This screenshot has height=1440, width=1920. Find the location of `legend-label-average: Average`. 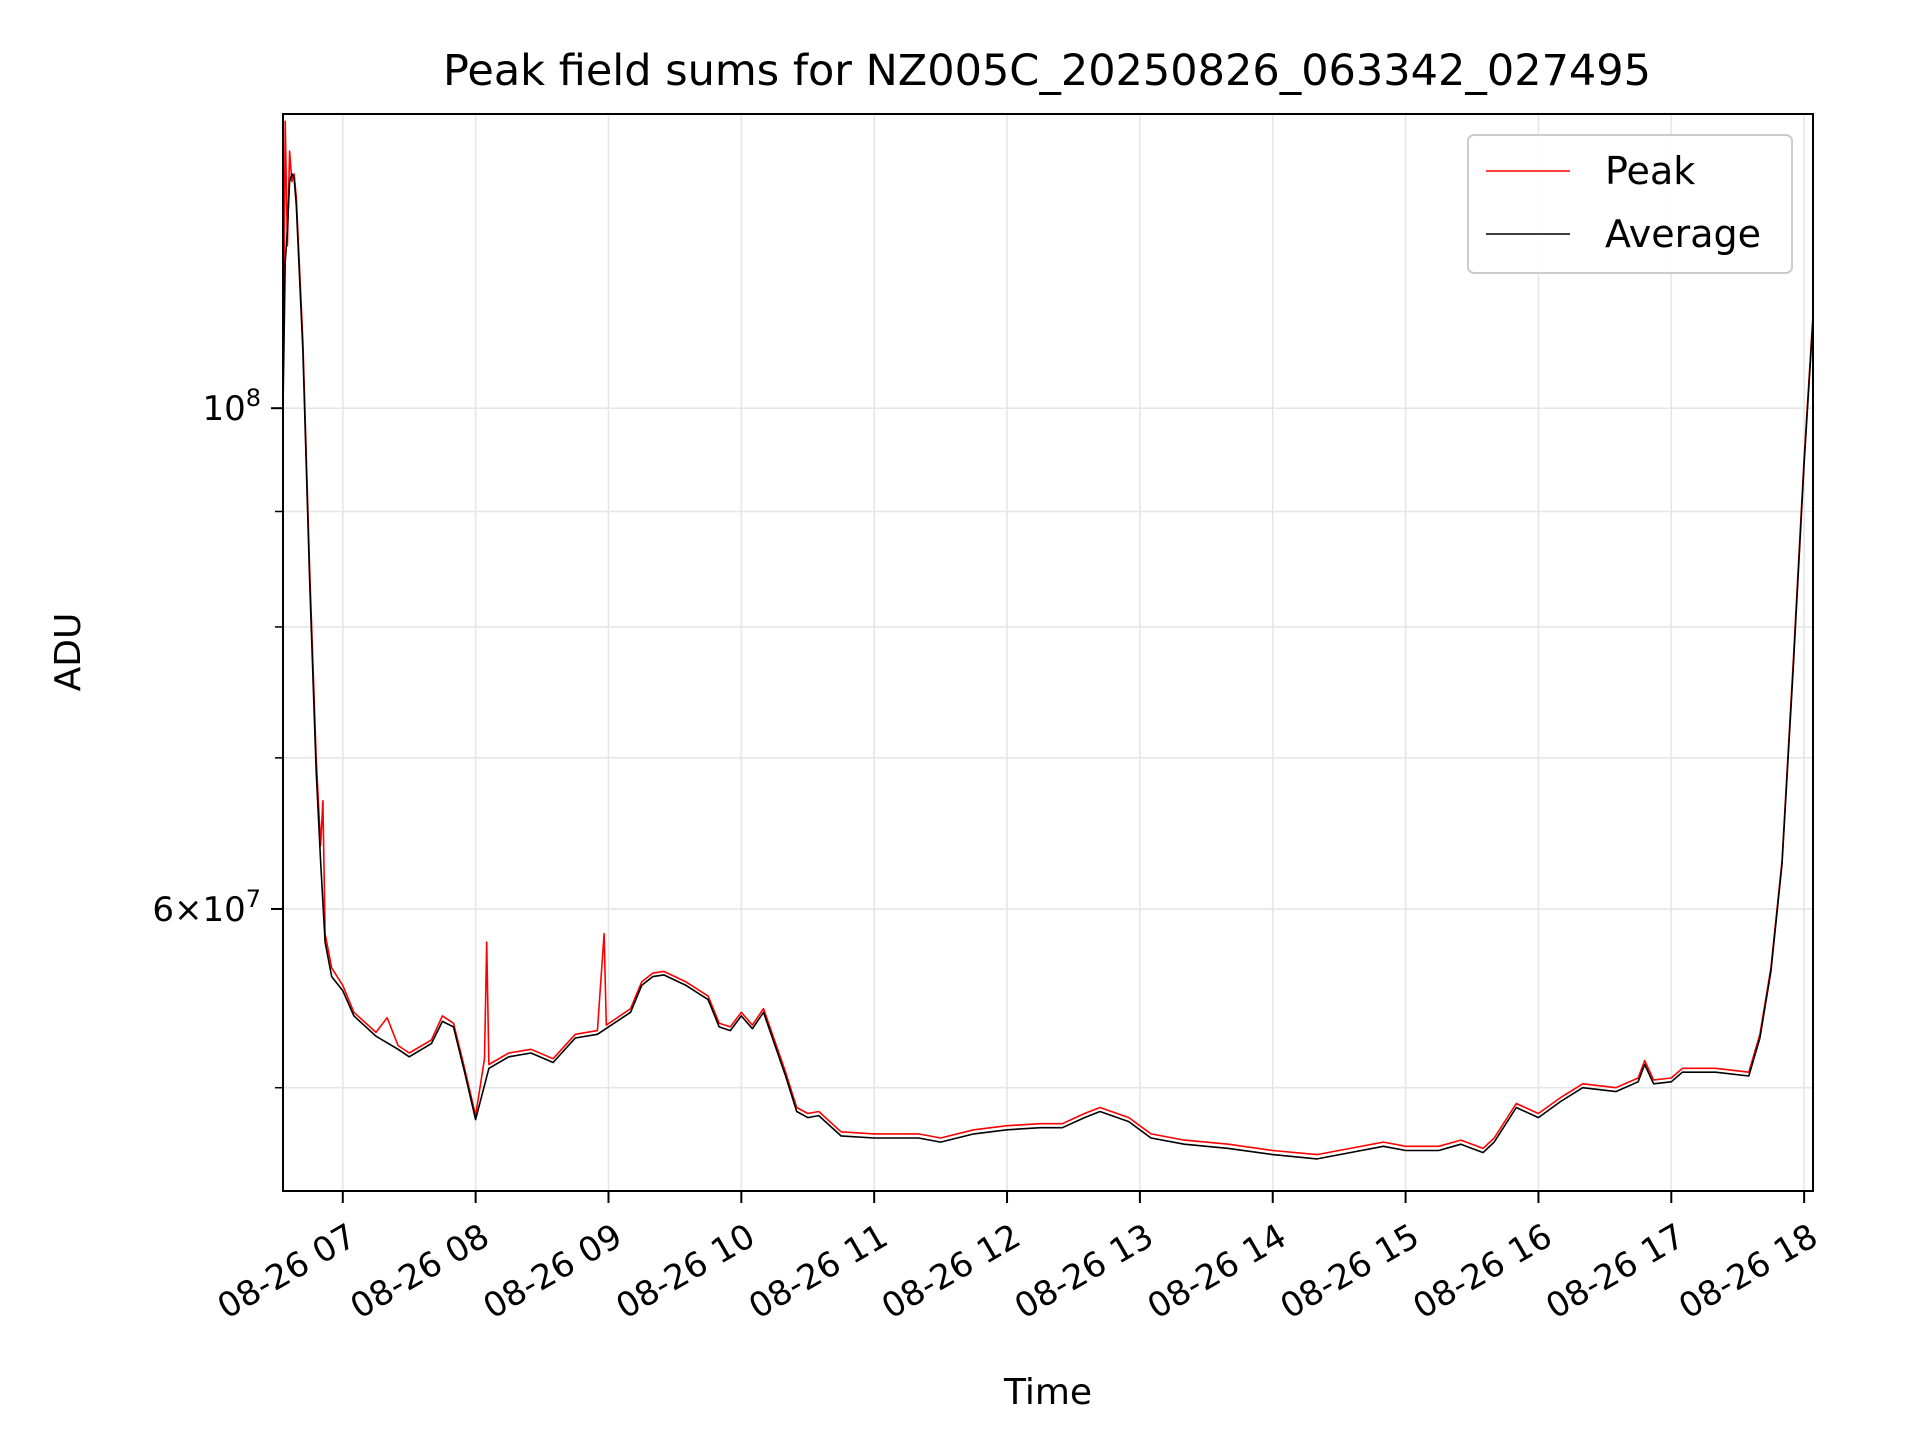

legend-label-average: Average is located at coordinates (1683, 234).